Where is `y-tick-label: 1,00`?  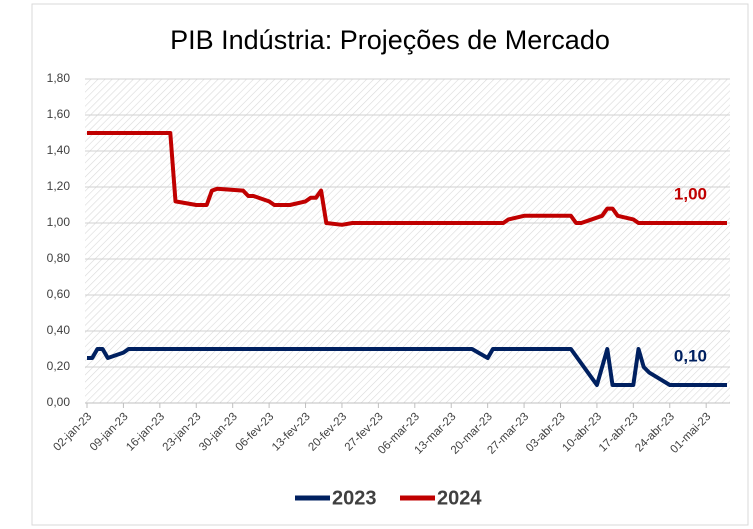
y-tick-label: 1,00 is located at coordinates (59, 222).